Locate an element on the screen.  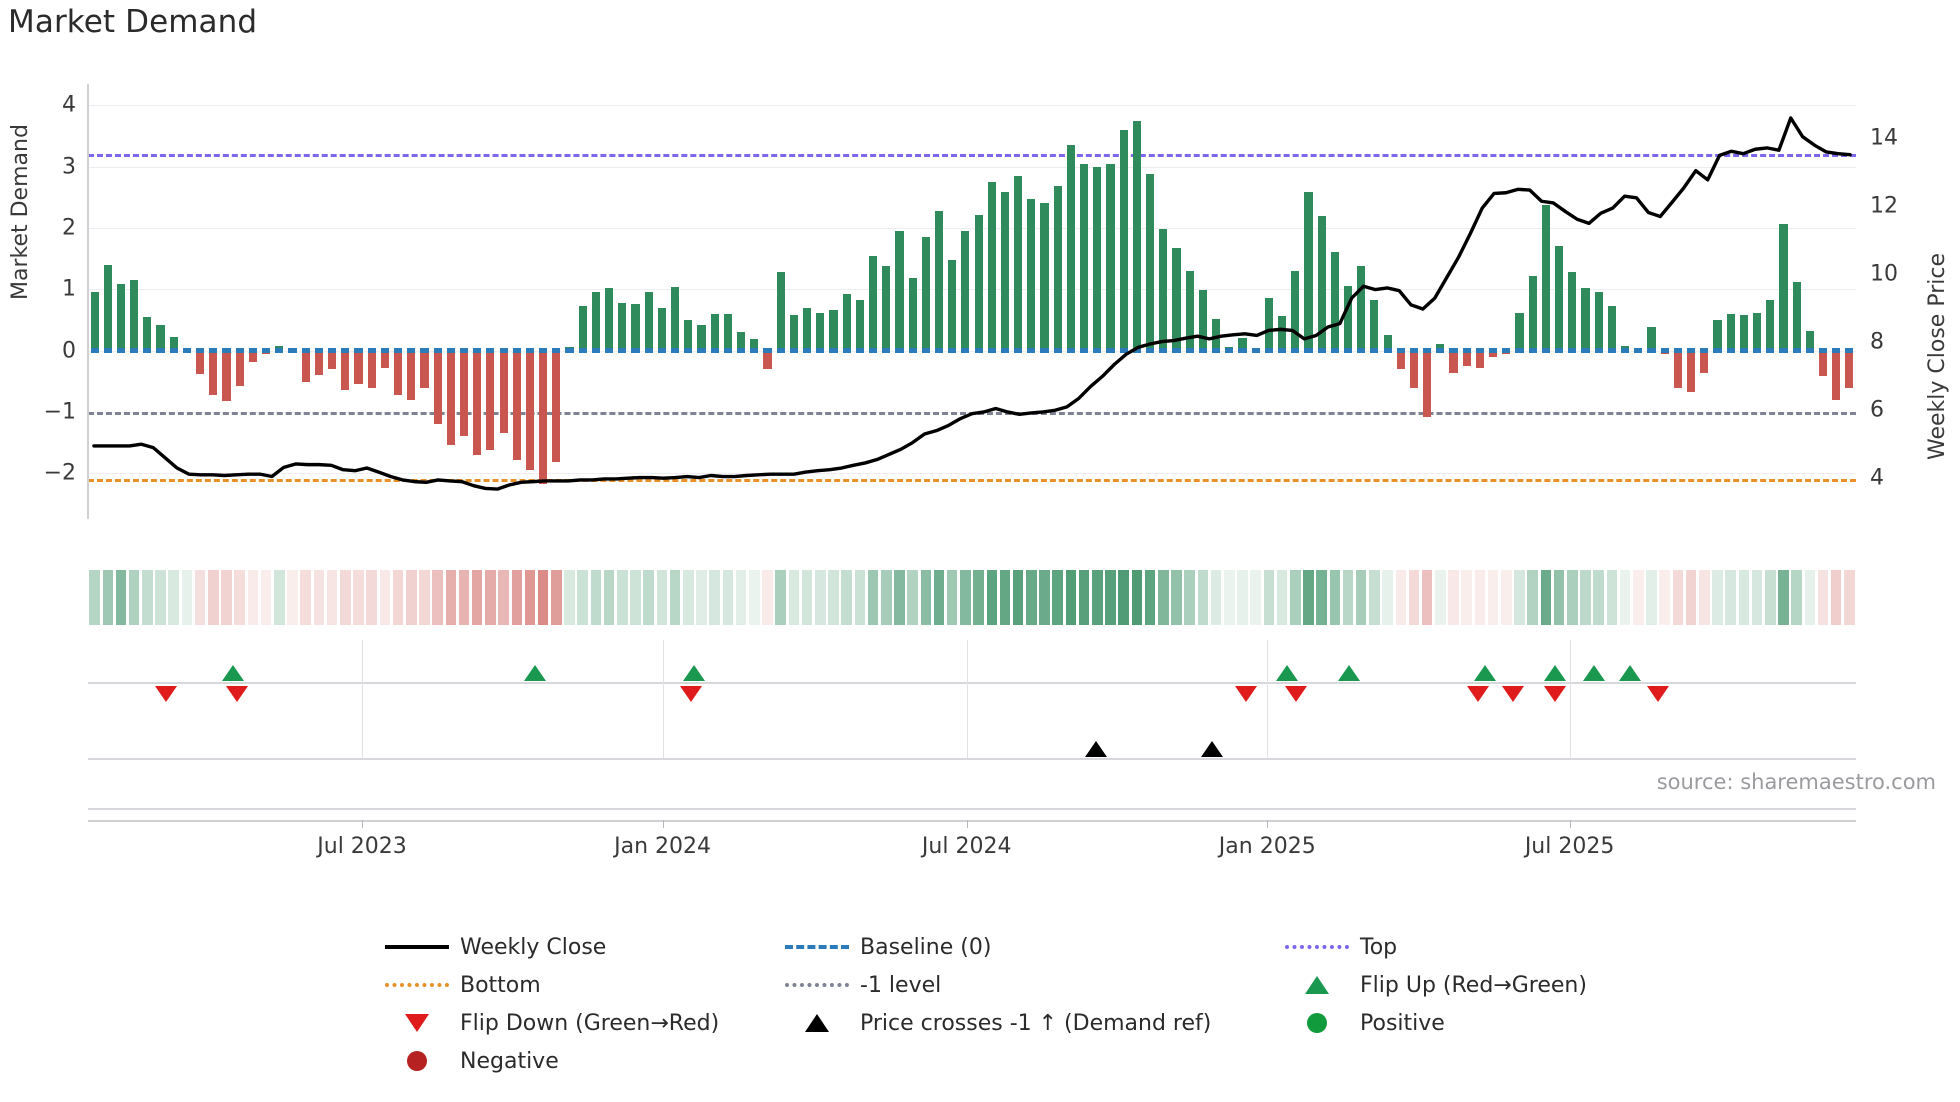
legend-item-flip-up-red-green: Flip Up (Red→Green) is located at coordinates (1433, 985).